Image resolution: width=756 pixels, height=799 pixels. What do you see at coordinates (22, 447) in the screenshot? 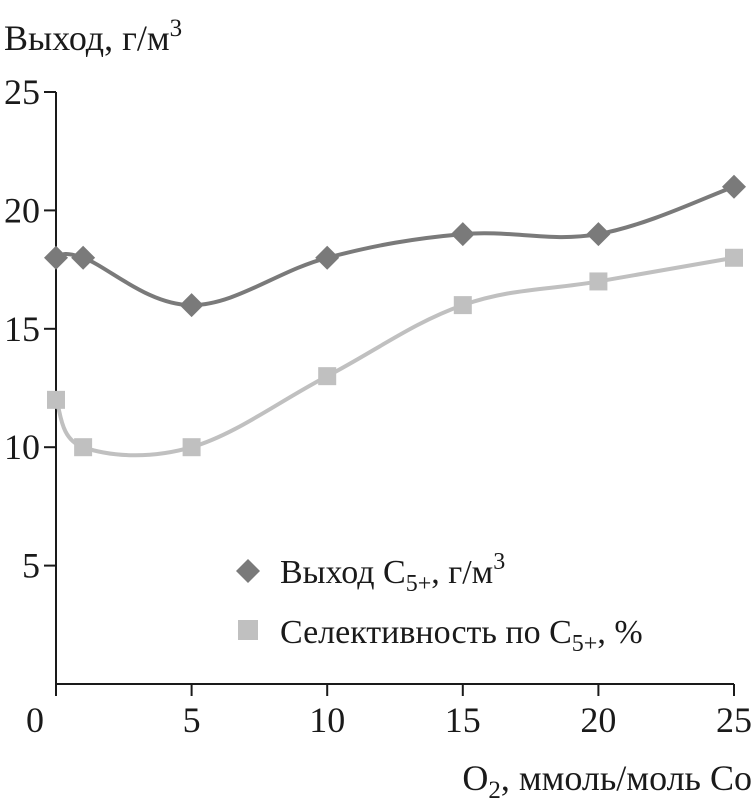
I see `y-tick-label: 10` at bounding box center [22, 447].